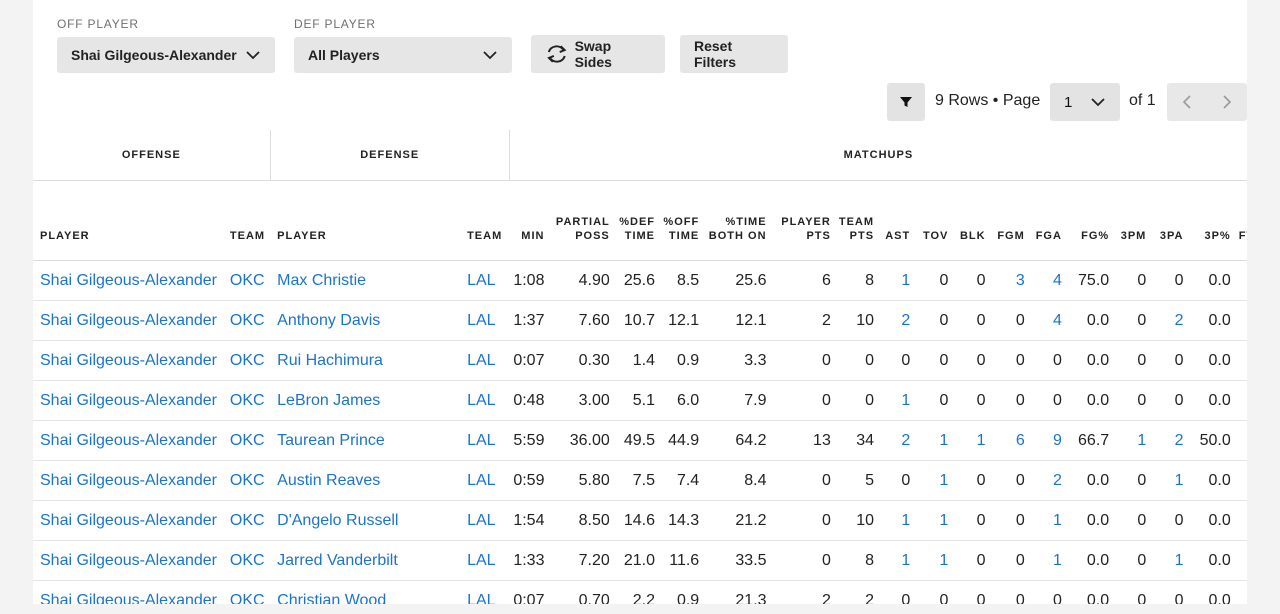  I want to click on col-header-partial-poss: PARTIAL POSS, so click(579, 220).